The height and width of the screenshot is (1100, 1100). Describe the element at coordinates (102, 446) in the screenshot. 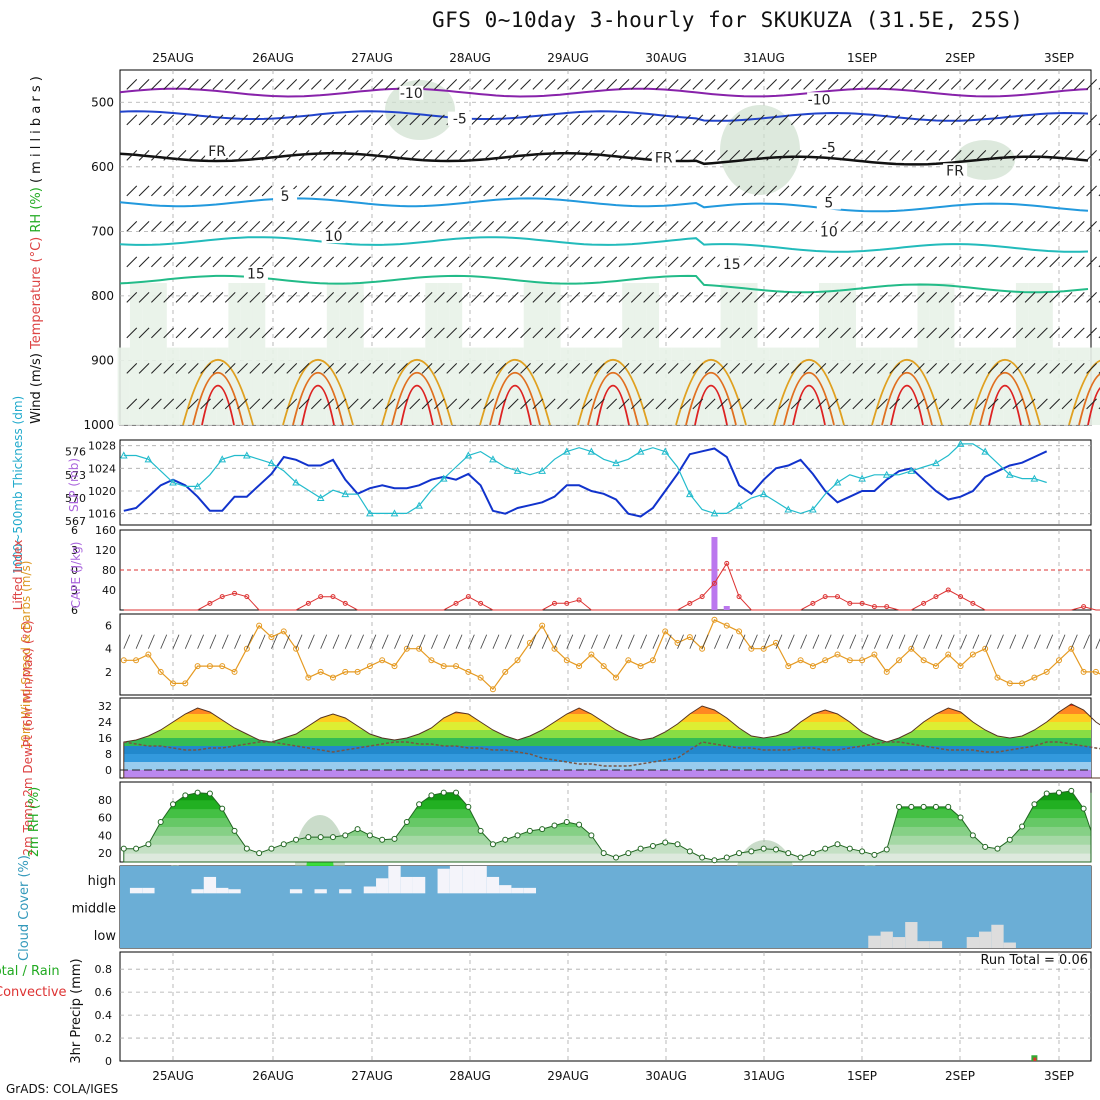

I see `slp-tick-3: 1028` at that location.